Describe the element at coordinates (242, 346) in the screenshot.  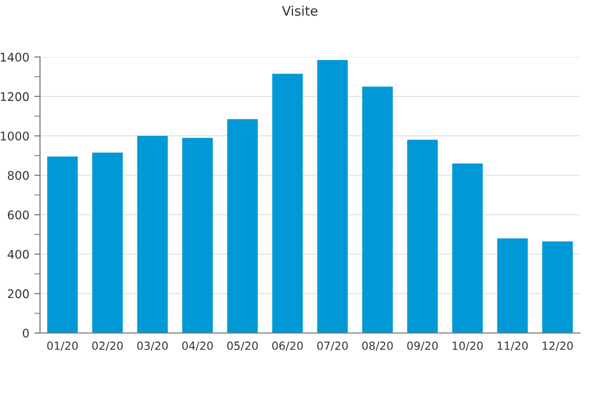
I see `x-tick-label: 05/20` at that location.